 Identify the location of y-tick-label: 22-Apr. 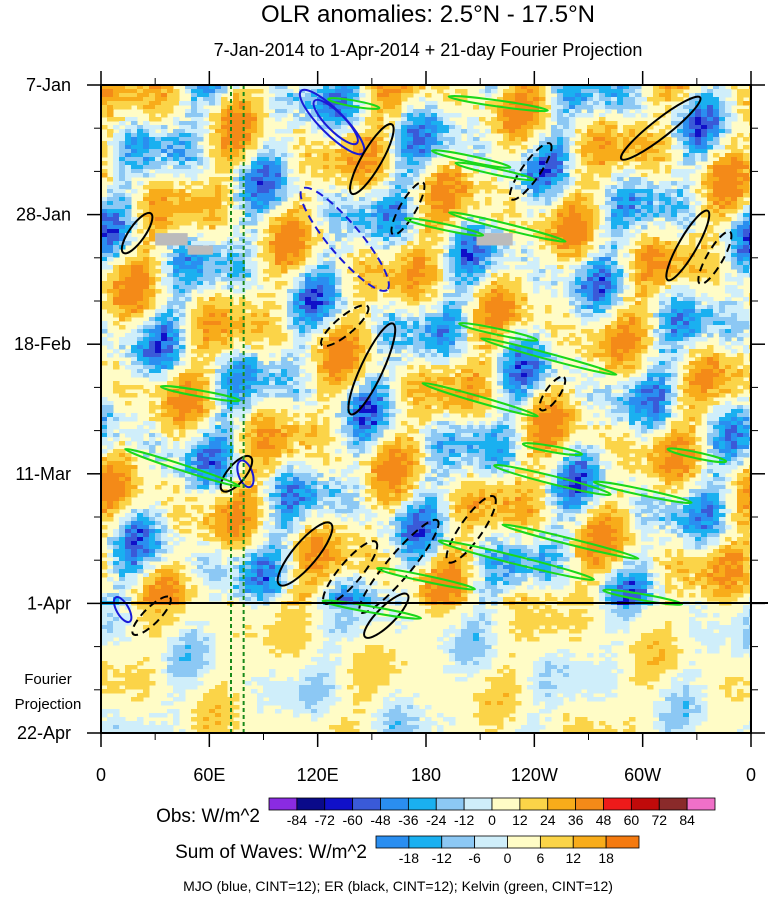
(44, 733).